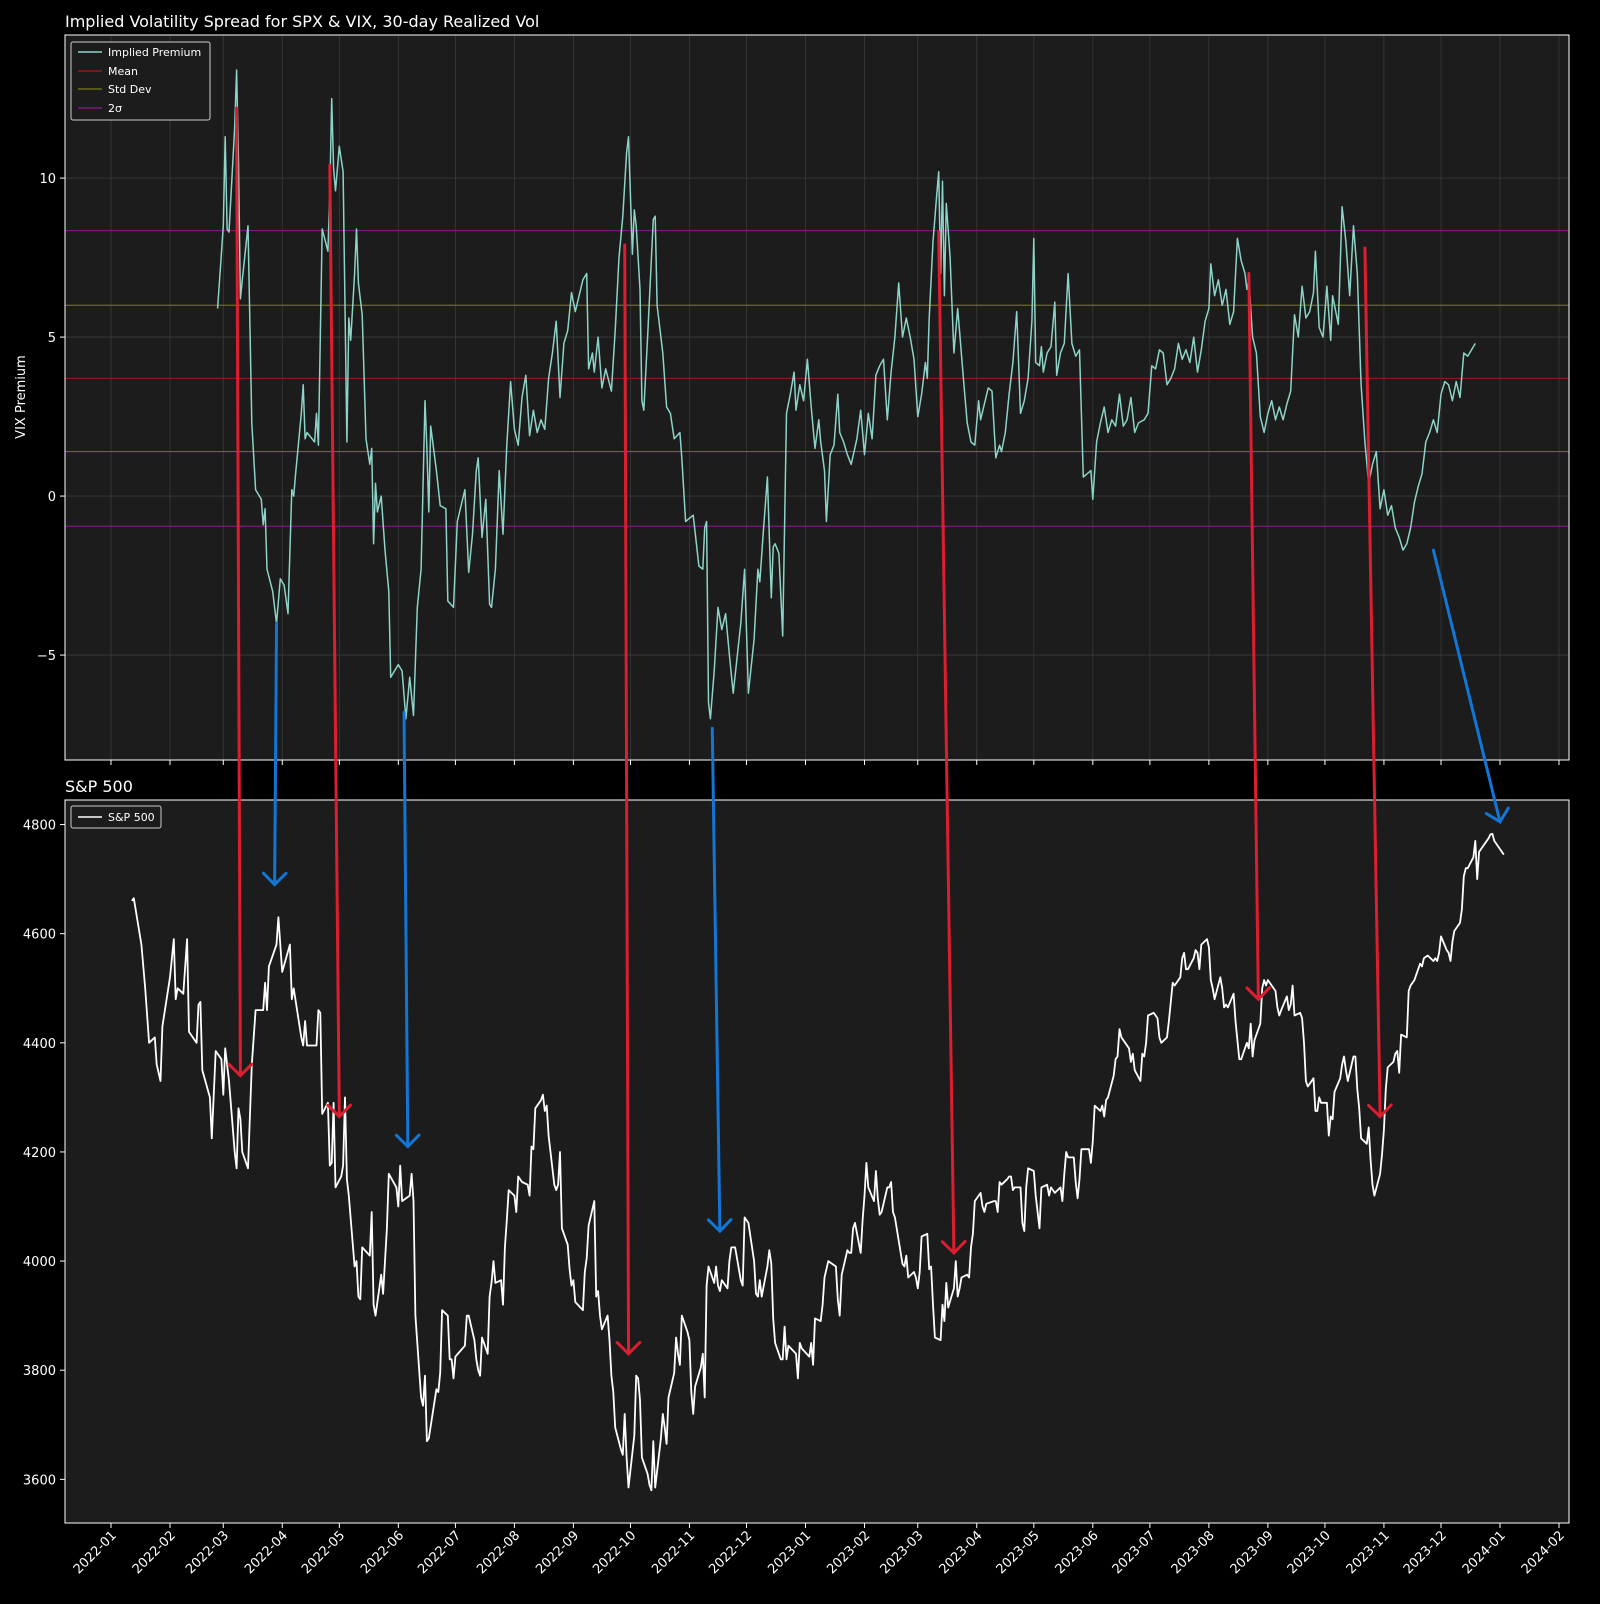 This screenshot has height=1604, width=1600. I want to click on bottom-legend-box, so click(116, 817).